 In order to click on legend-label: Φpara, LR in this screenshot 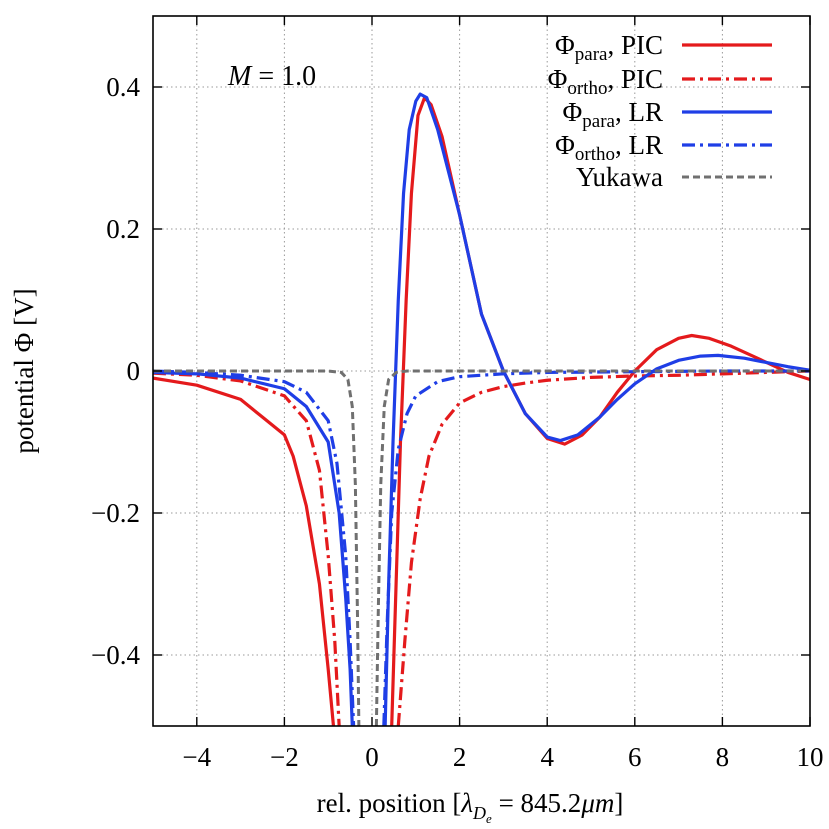, I will do `click(613, 114)`.